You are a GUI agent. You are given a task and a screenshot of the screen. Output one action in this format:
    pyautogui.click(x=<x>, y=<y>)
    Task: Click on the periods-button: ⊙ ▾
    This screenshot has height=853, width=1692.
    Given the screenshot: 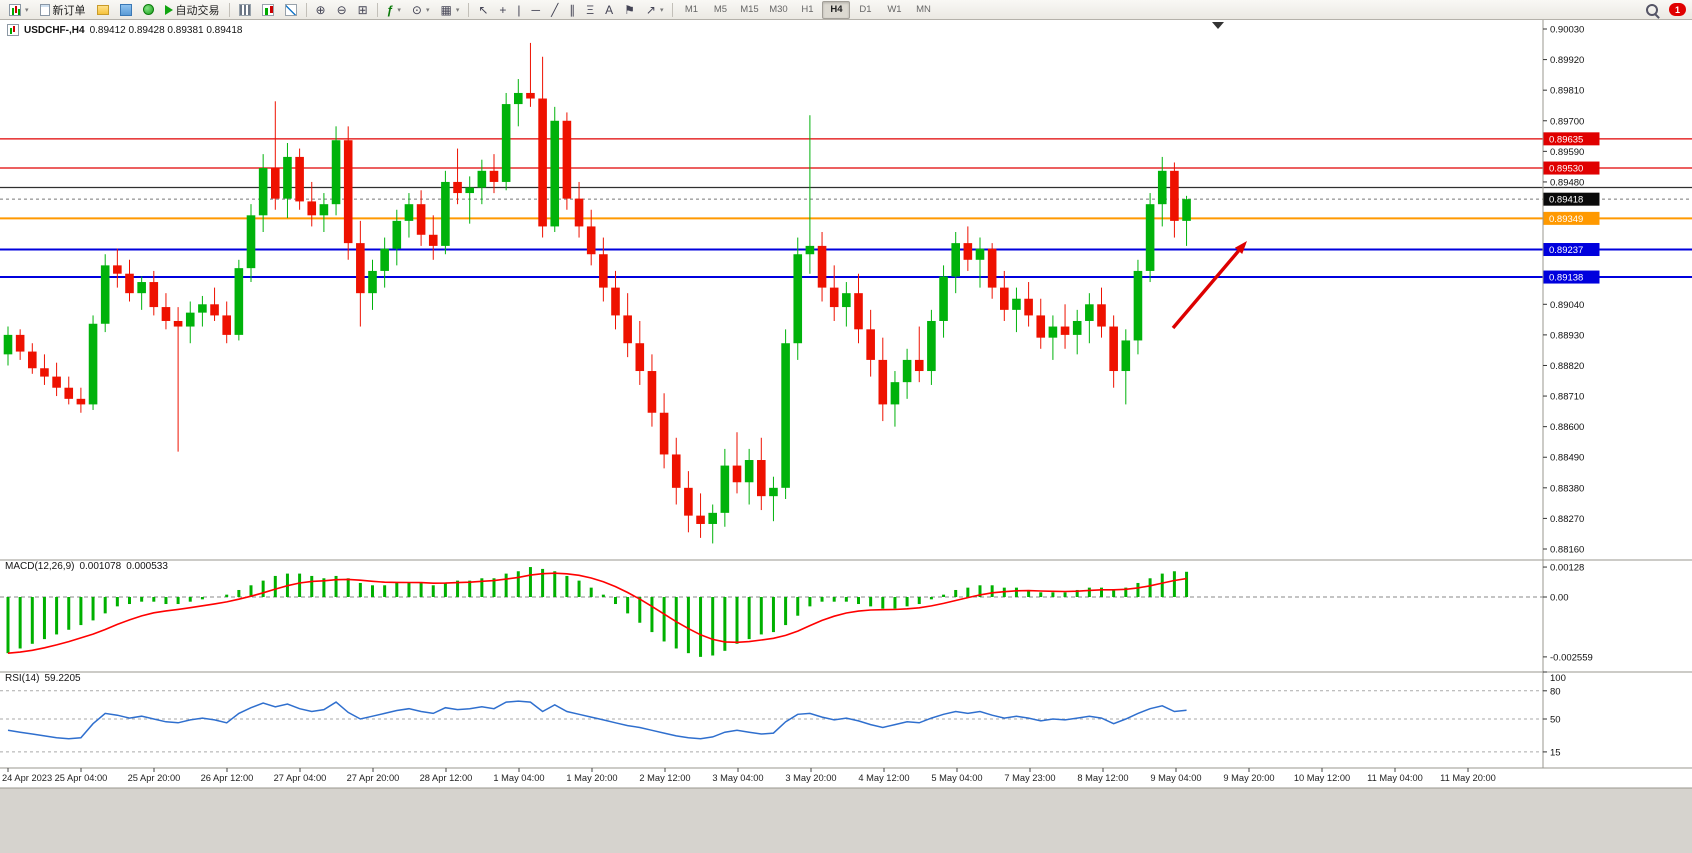 What is the action you would take?
    pyautogui.click(x=421, y=9)
    